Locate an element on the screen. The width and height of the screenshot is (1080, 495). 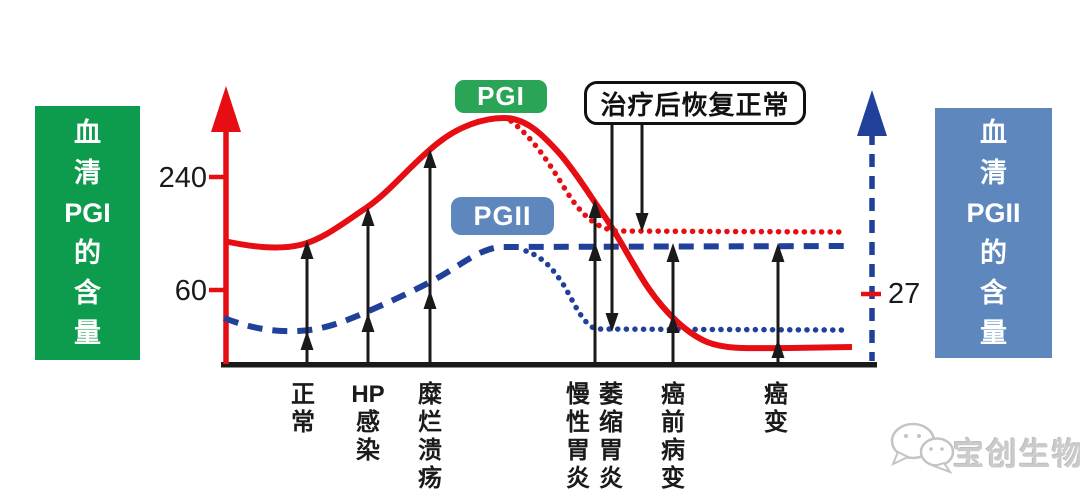
x-axis-label: 癌前病变 is located at coordinates (673, 436).